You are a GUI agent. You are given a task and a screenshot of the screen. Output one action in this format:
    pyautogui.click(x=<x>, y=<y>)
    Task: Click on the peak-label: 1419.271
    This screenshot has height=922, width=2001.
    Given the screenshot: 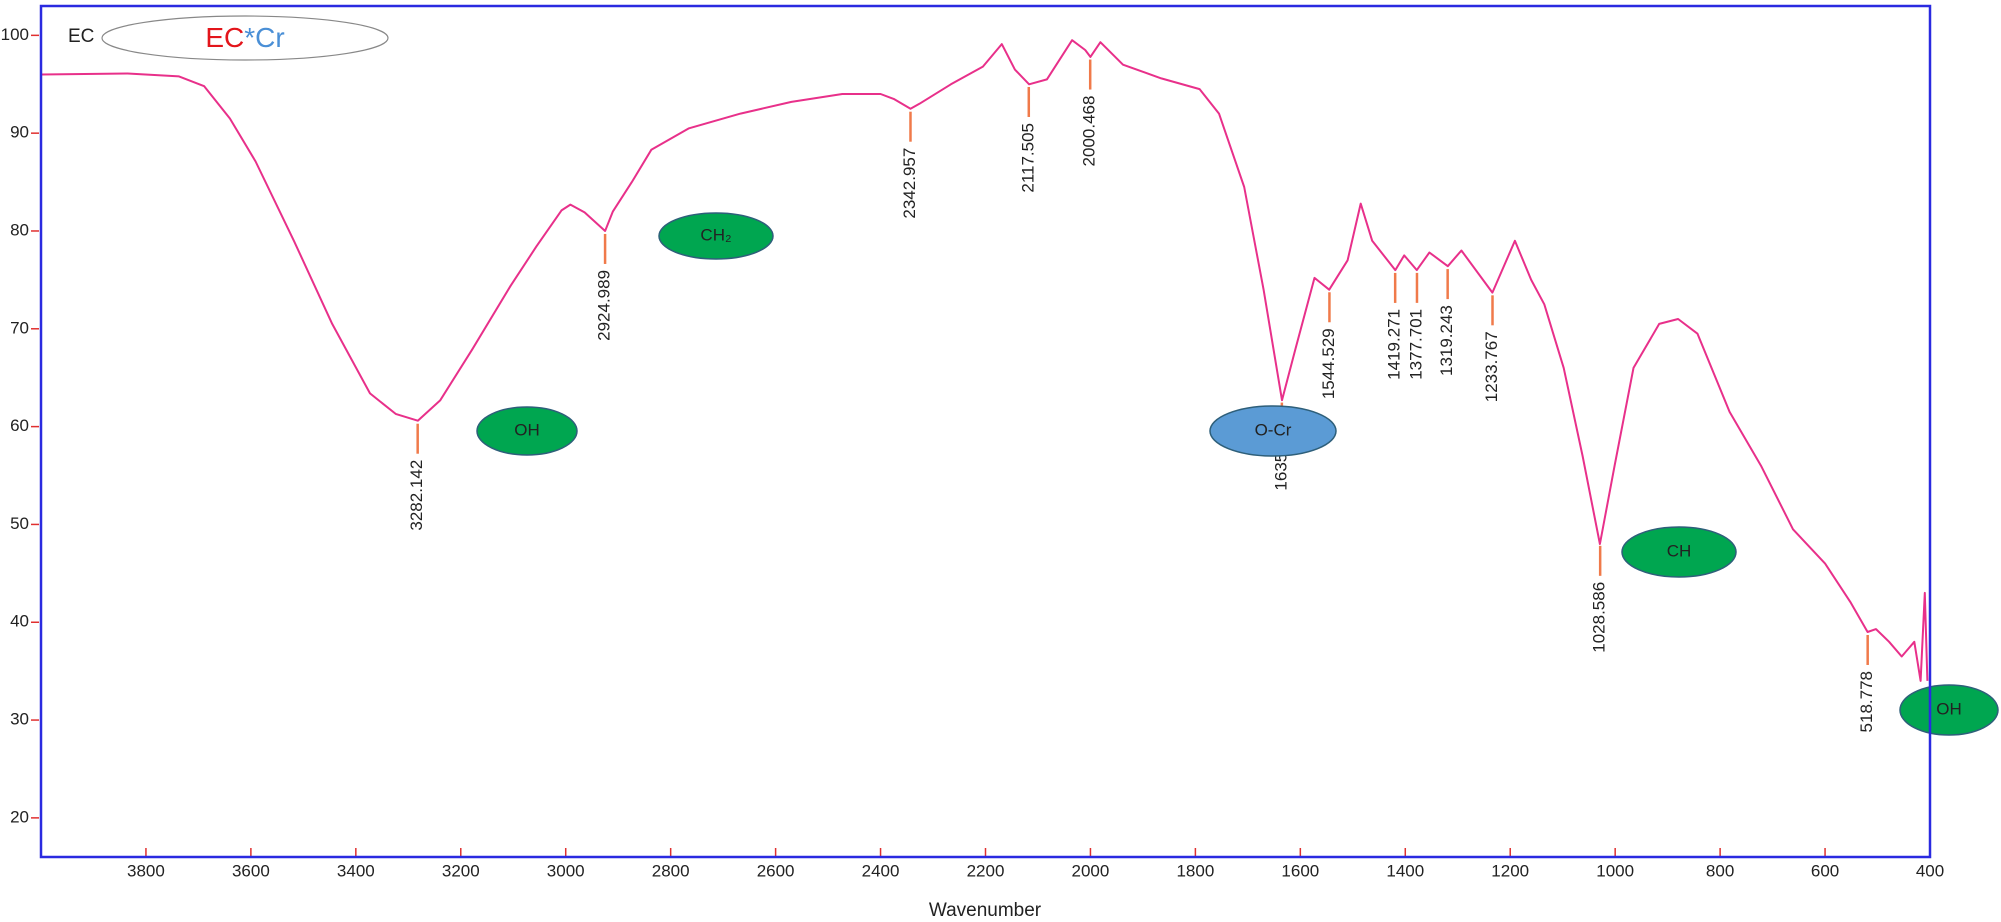 What is the action you would take?
    pyautogui.click(x=1394, y=344)
    